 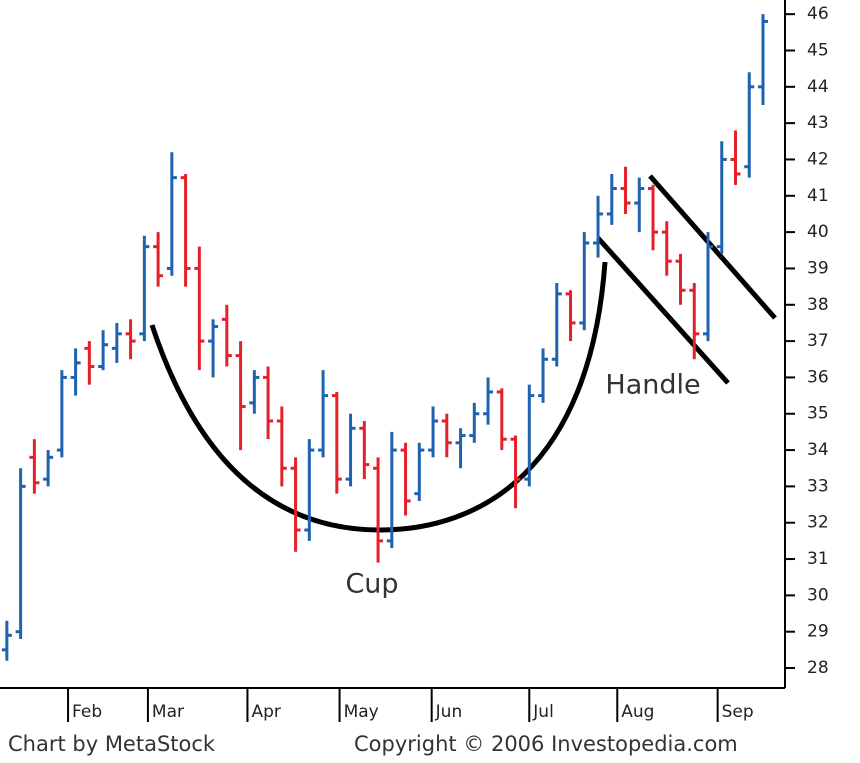 What do you see at coordinates (361, 712) in the screenshot?
I see `x-tick-label: May` at bounding box center [361, 712].